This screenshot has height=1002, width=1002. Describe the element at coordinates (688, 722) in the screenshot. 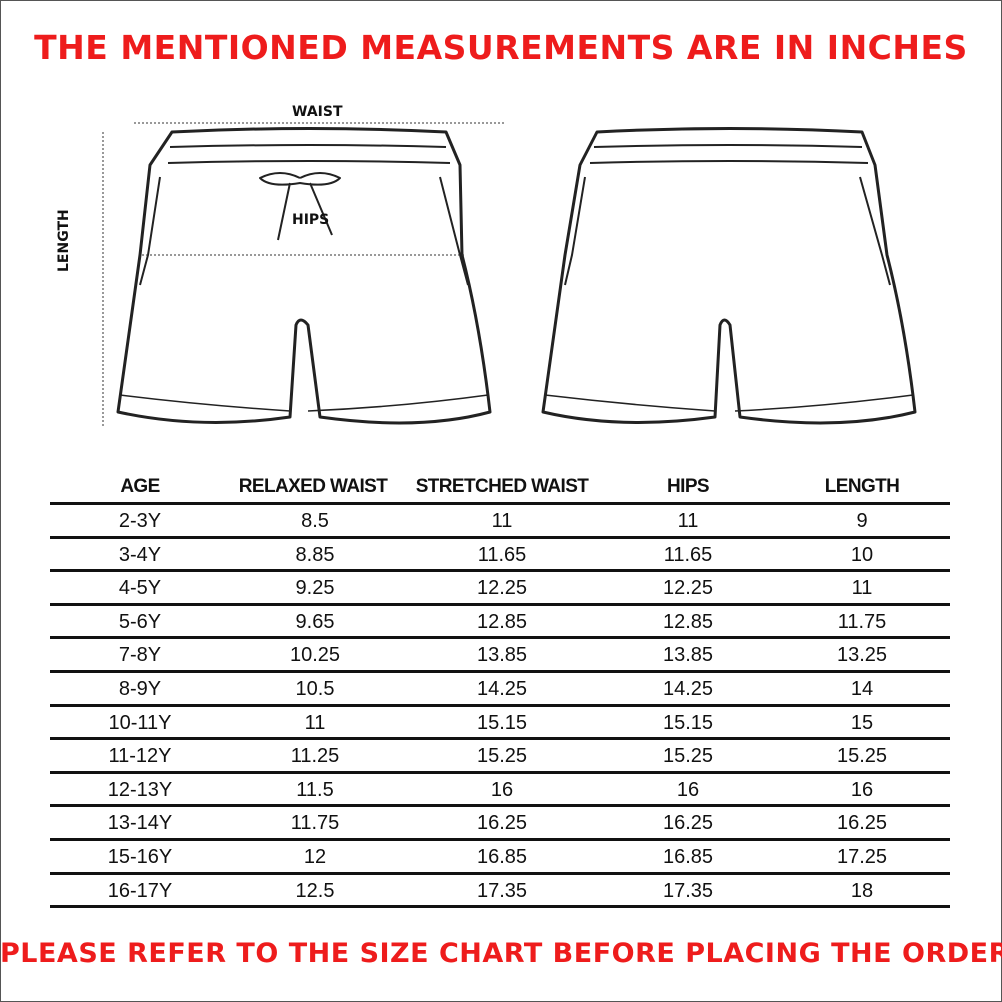

I see `cell-hips: 15.15` at that location.